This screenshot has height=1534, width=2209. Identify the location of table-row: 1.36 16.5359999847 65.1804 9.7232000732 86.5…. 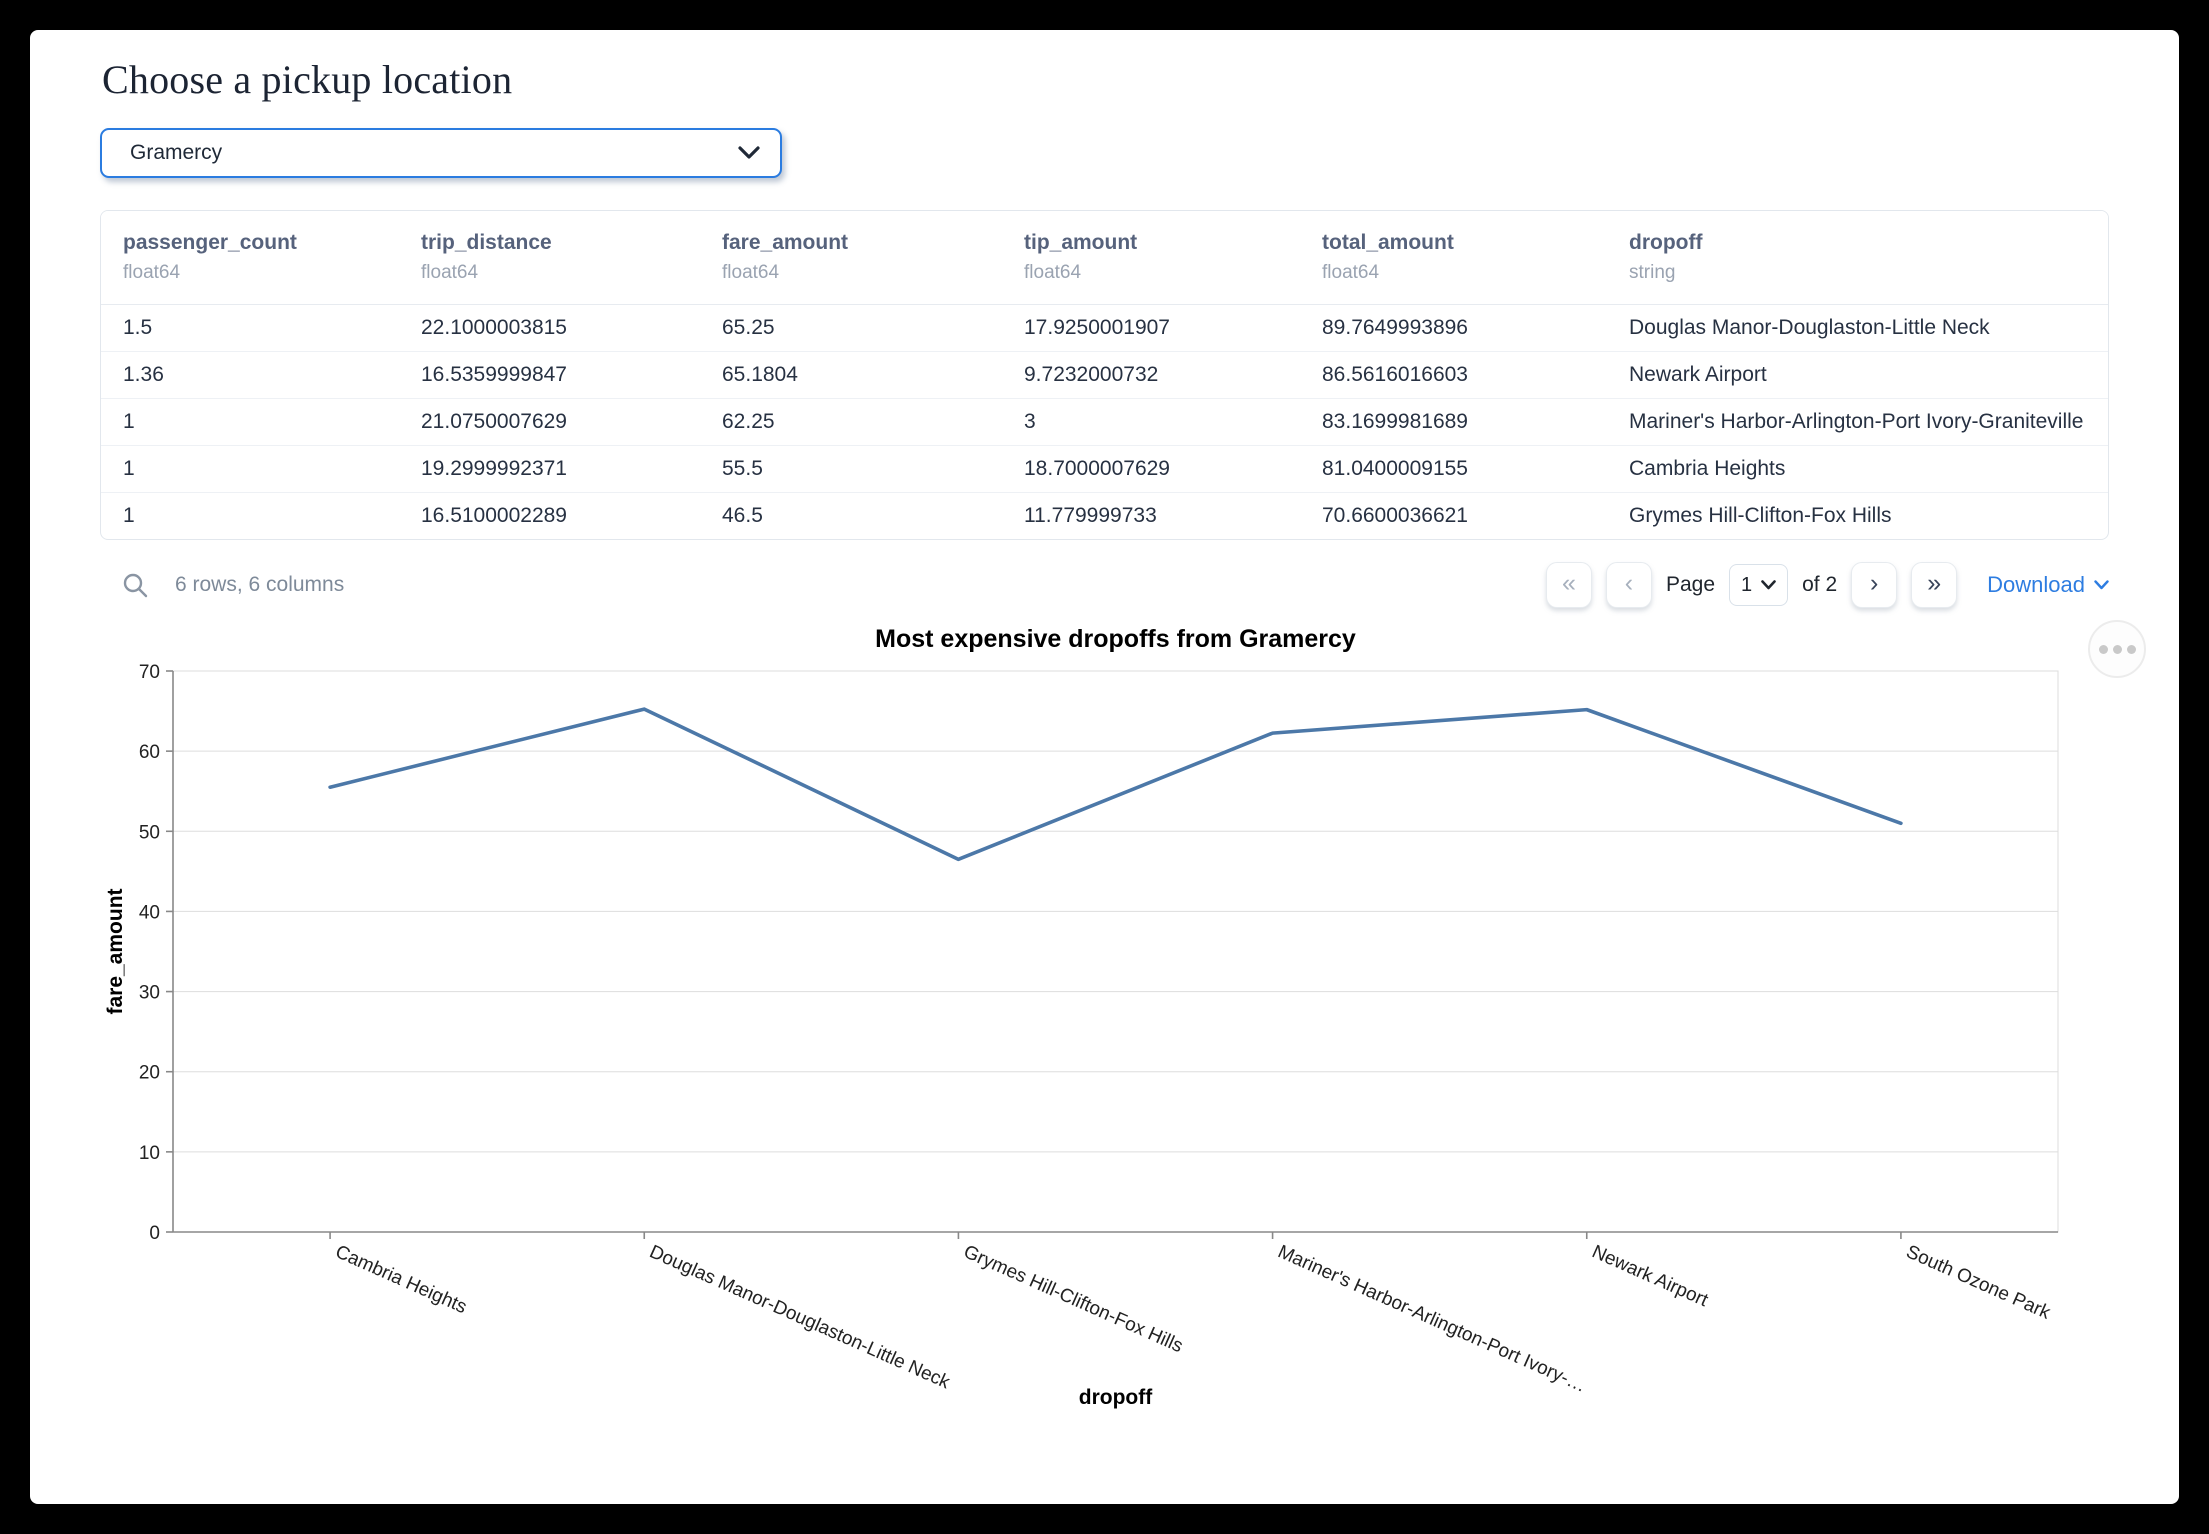
(1104, 375).